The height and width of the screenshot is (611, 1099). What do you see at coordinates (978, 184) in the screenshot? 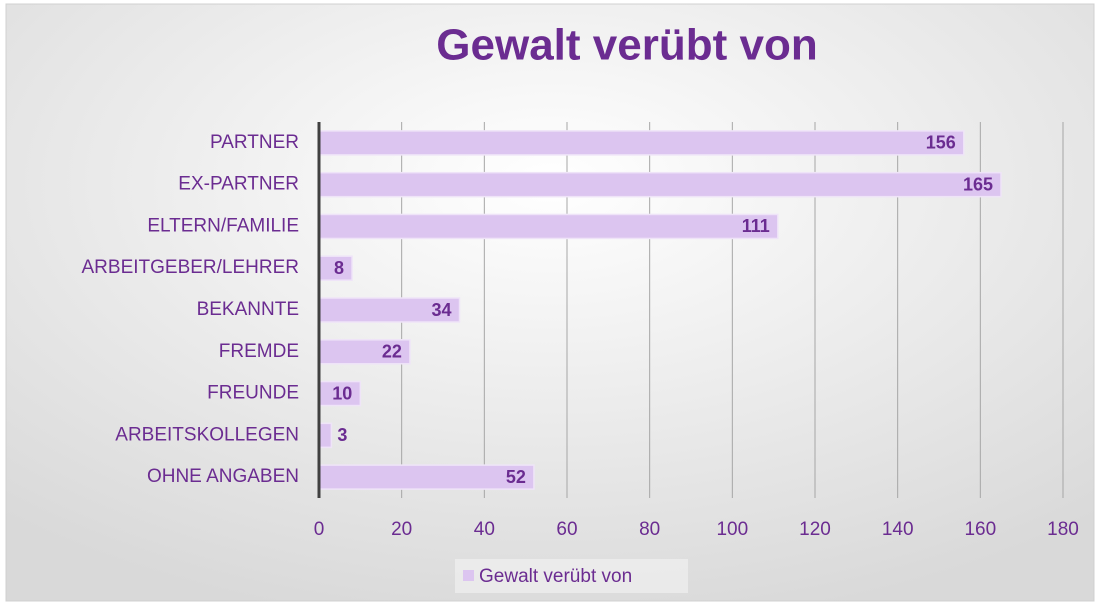
I see `data-label: 165` at bounding box center [978, 184].